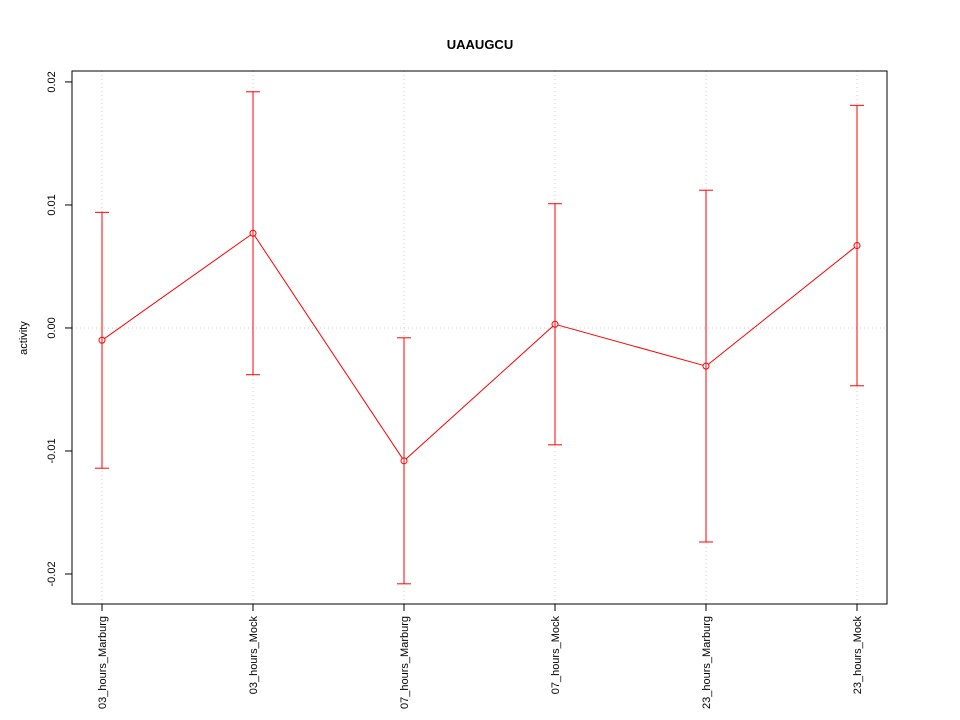 The height and width of the screenshot is (720, 960). I want to click on x-tick-label: 03_hours_Marburg, so click(103, 662).